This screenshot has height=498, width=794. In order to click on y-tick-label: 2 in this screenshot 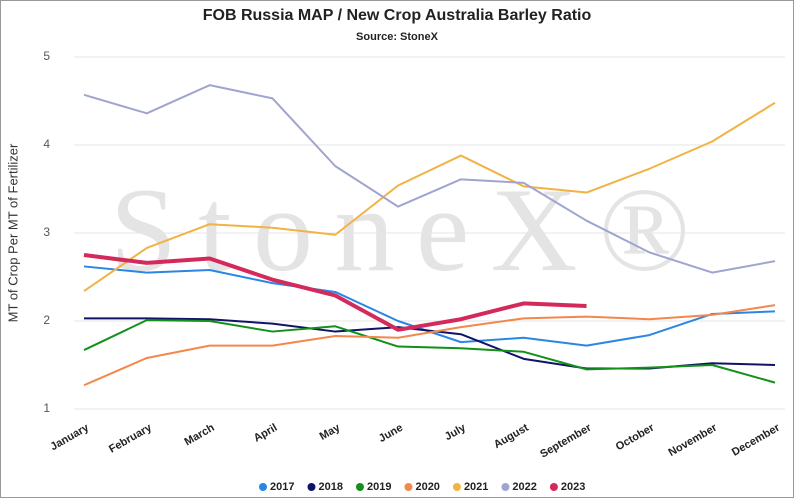, I will do `click(46, 320)`.